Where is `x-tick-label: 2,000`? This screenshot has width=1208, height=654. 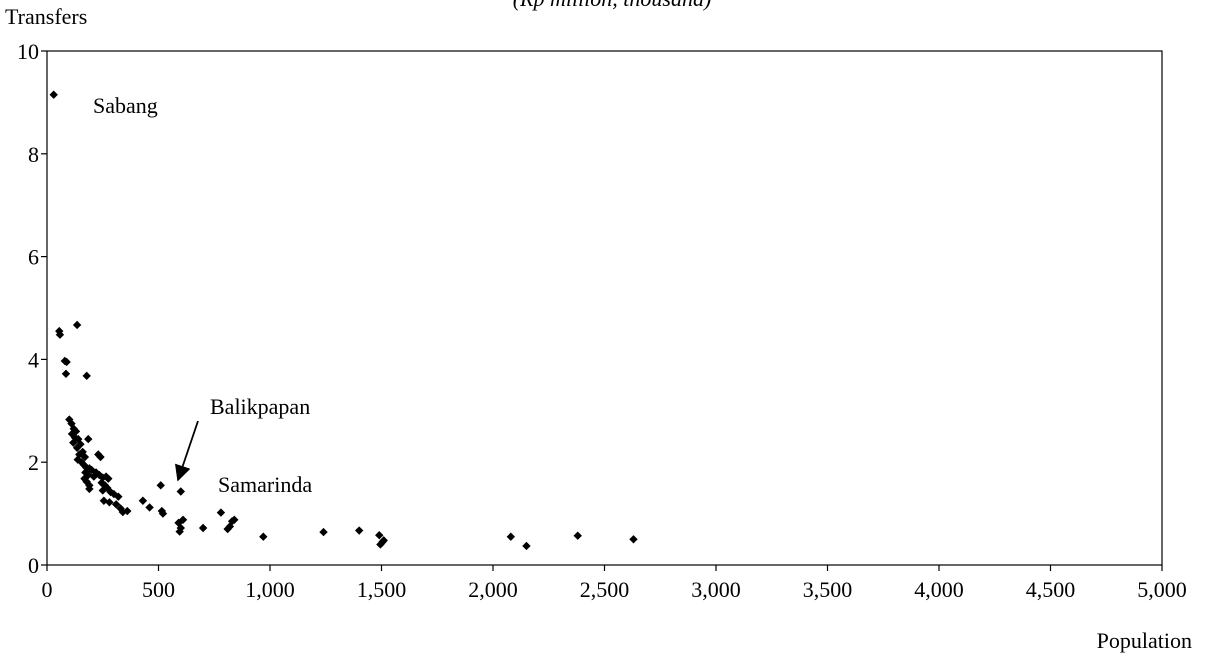
x-tick-label: 2,000 is located at coordinates (493, 589).